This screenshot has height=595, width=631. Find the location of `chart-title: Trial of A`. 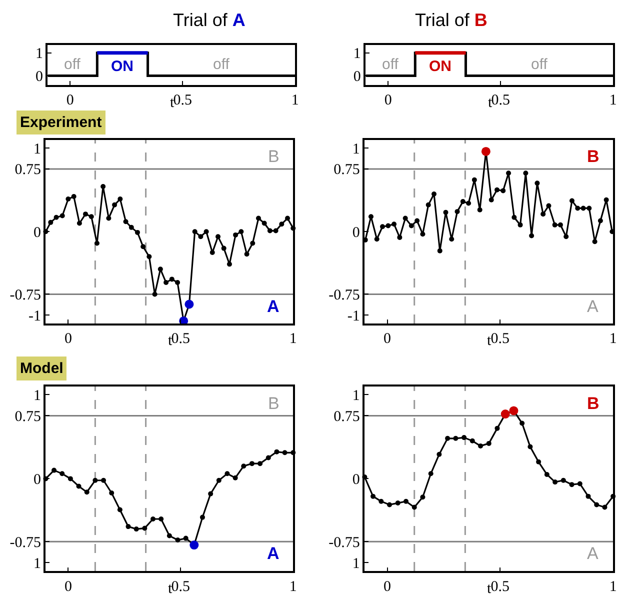

chart-title: Trial of A is located at coordinates (209, 20).